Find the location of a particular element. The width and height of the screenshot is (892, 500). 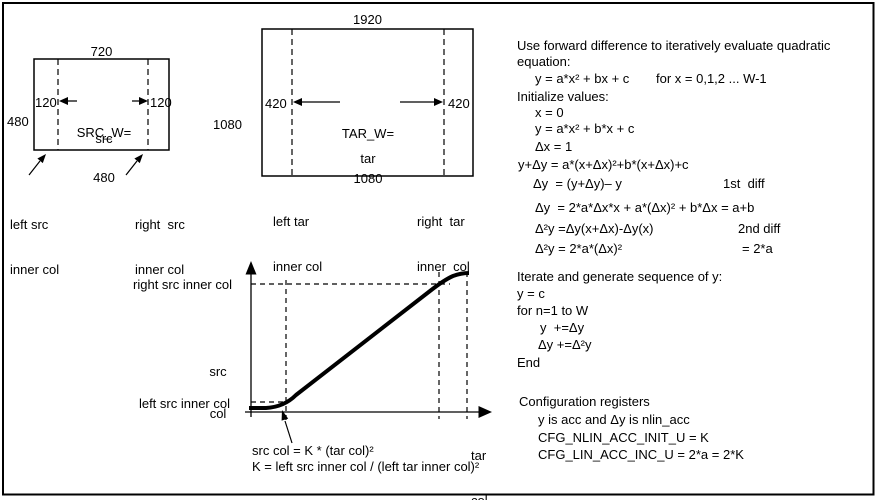

equation-line: equation: is located at coordinates (544, 61).